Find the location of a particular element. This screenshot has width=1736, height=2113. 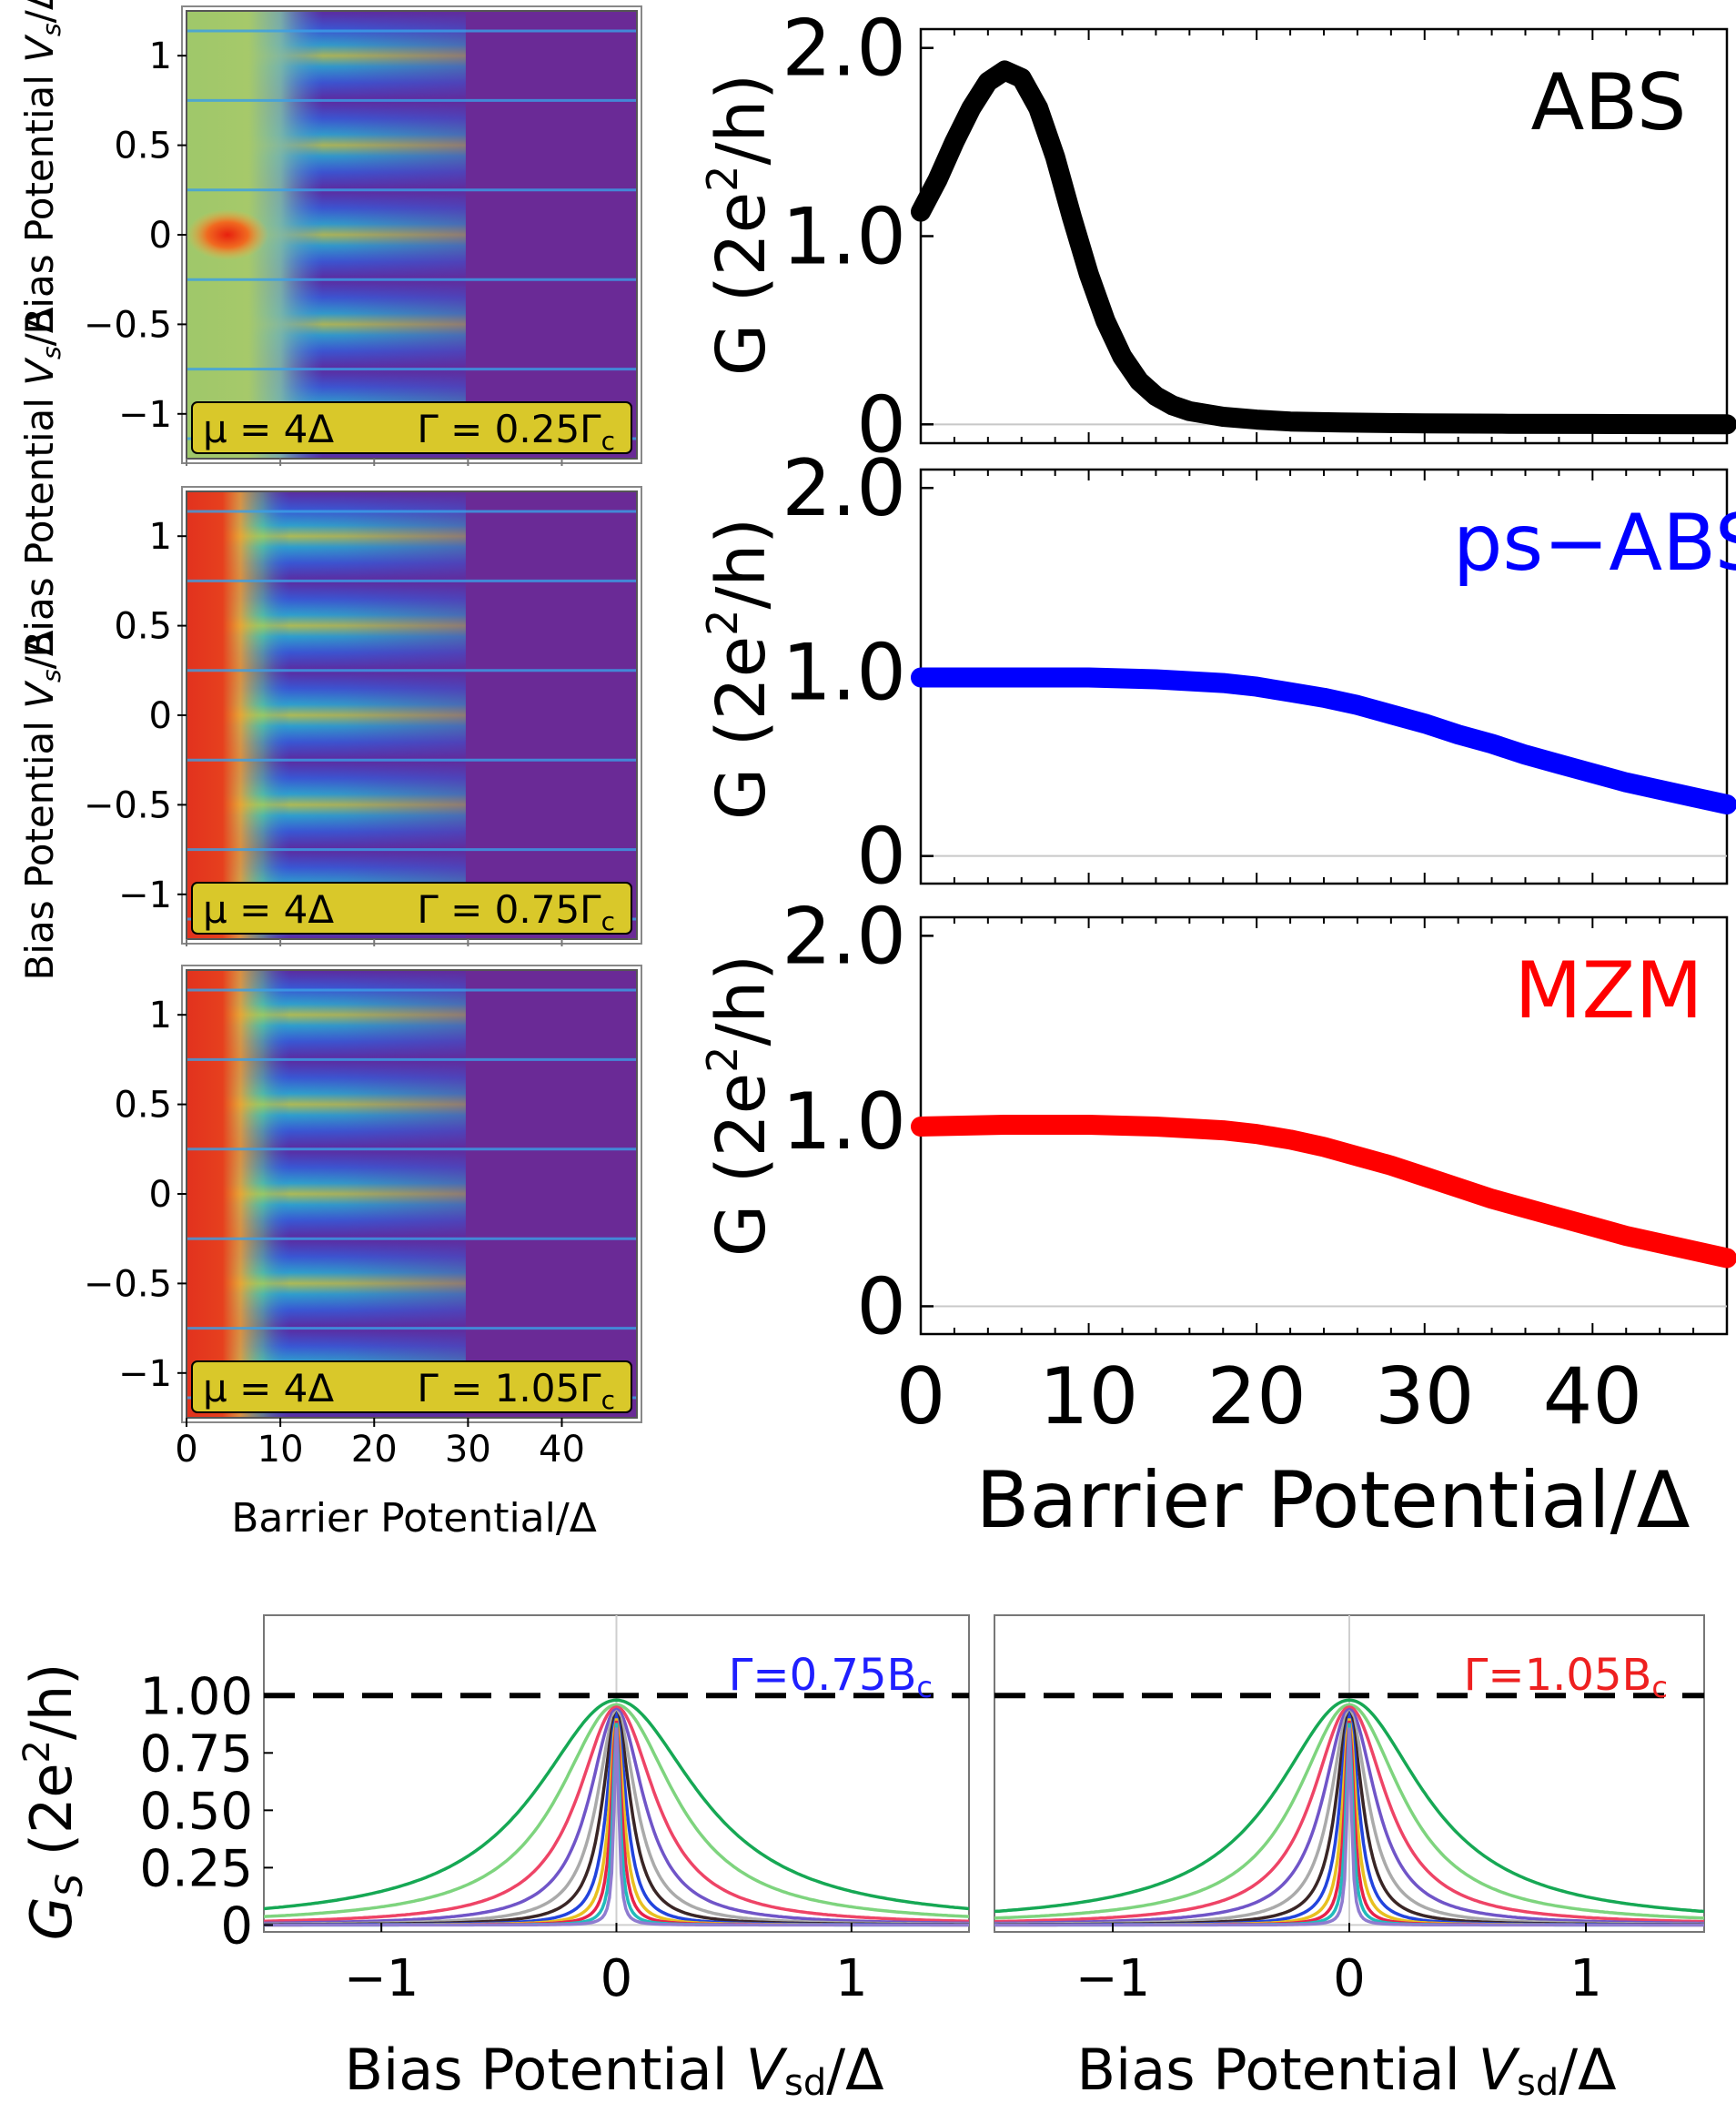

y-tick-label: 0.50 is located at coordinates (196, 1811).